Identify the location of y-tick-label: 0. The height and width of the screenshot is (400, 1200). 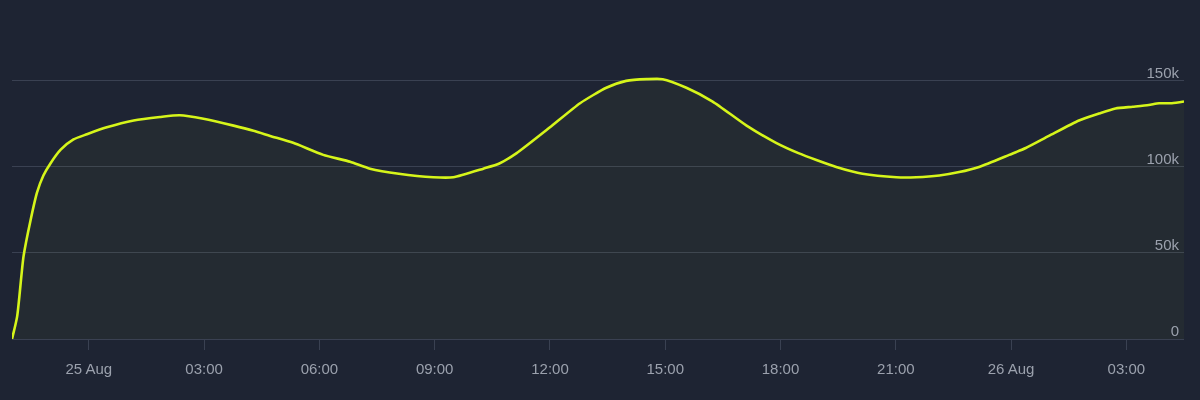
(1174, 331).